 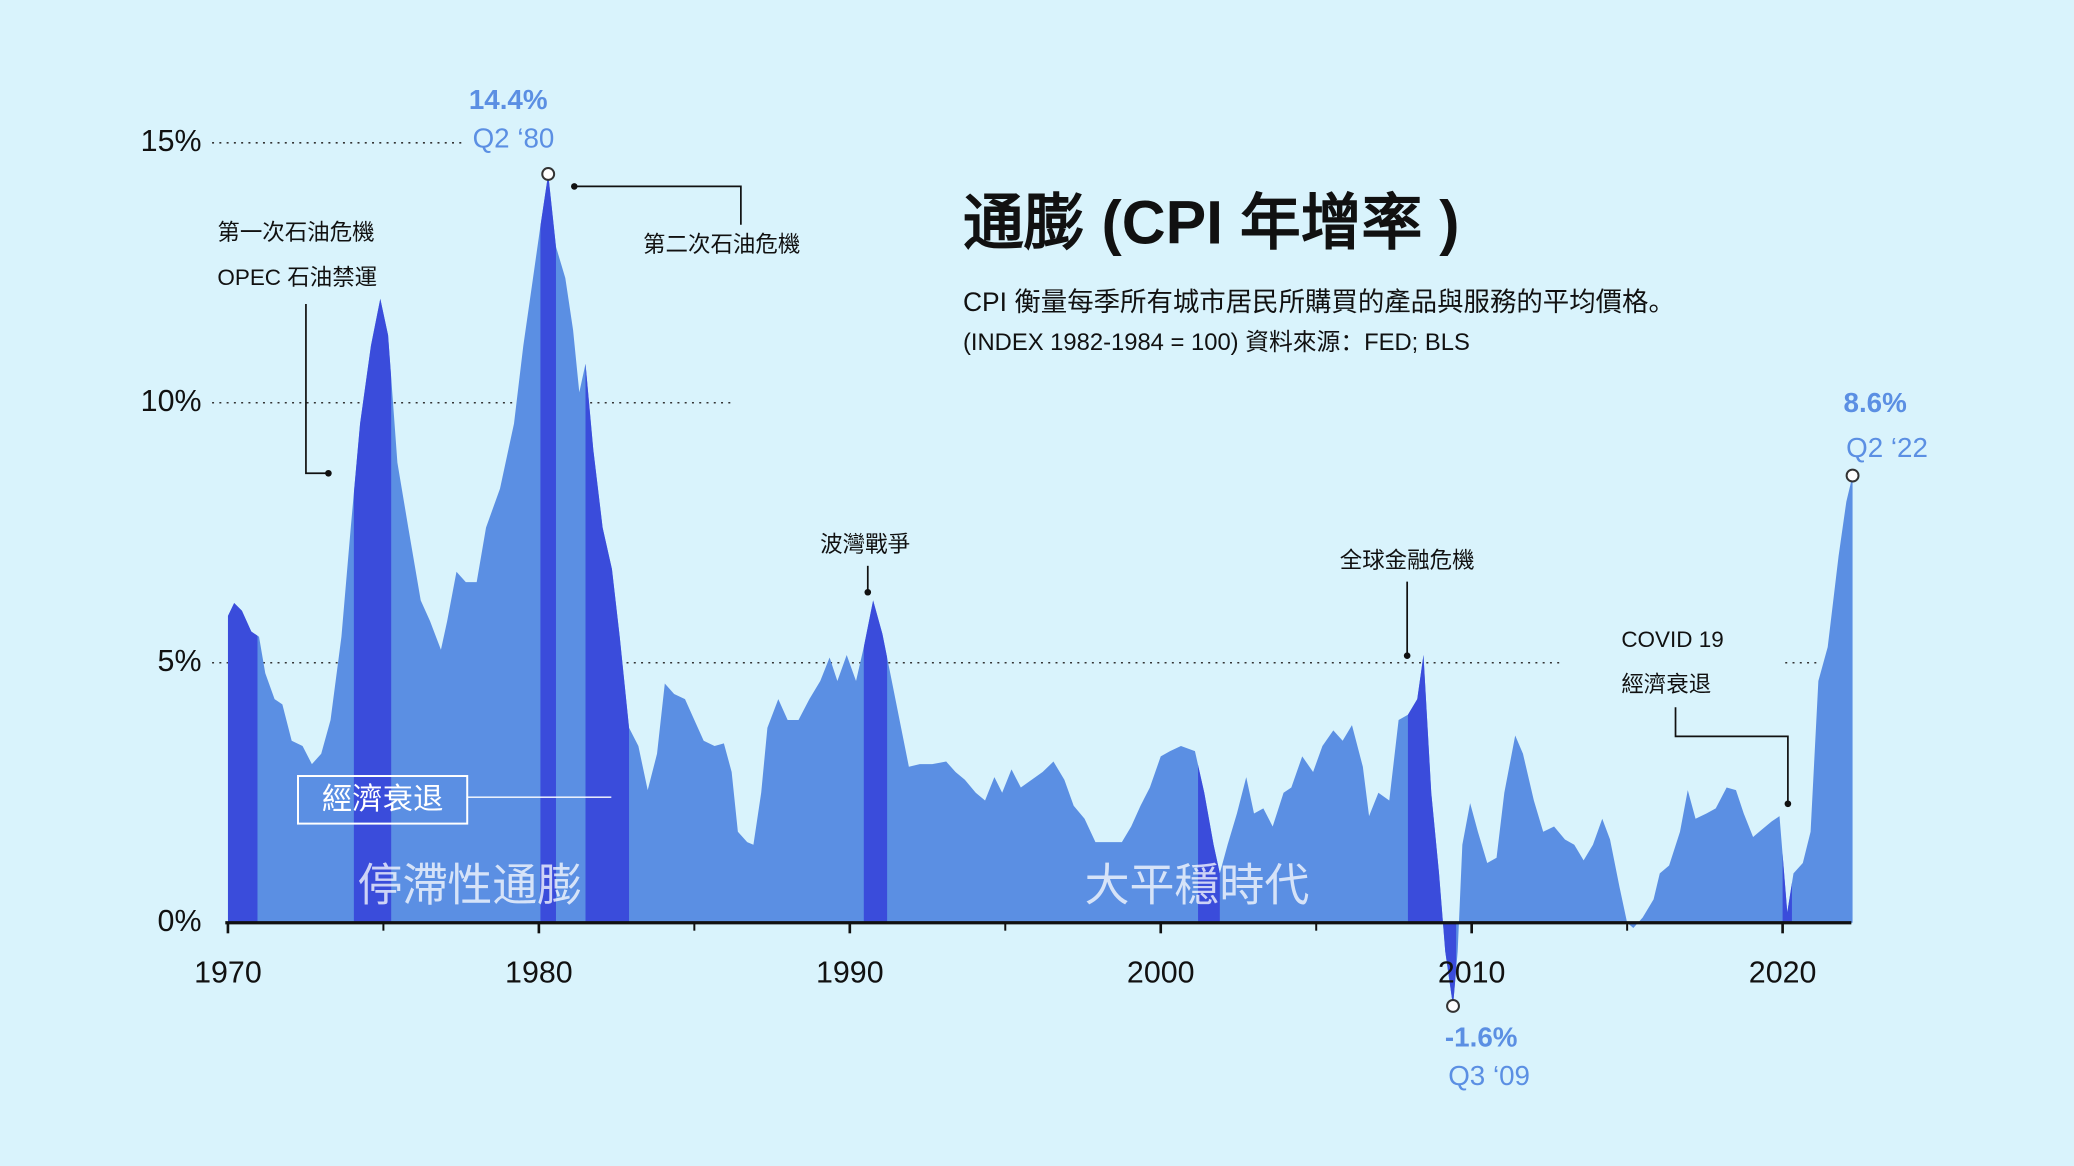 What do you see at coordinates (508, 99) in the screenshot?
I see `peak-value-label: 14.4%` at bounding box center [508, 99].